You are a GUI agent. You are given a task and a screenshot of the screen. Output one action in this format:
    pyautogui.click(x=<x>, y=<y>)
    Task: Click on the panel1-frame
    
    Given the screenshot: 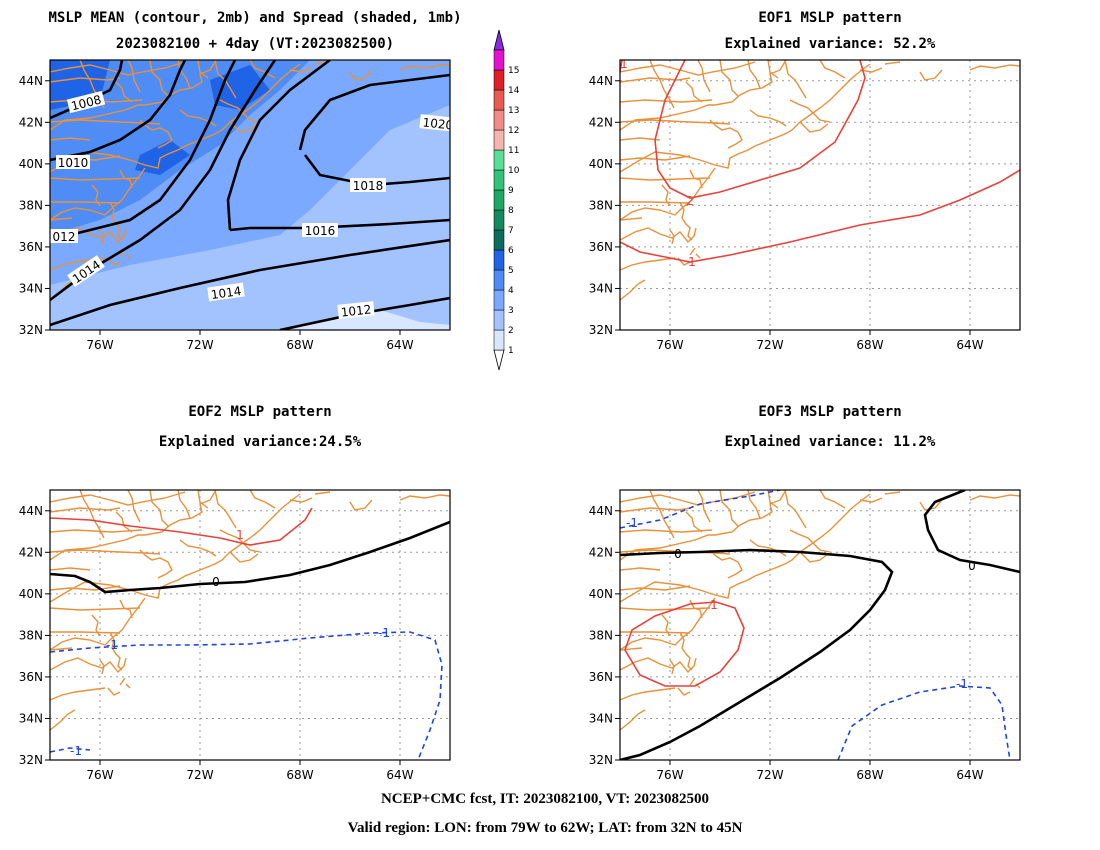 What is the action you would take?
    pyautogui.click(x=250, y=195)
    